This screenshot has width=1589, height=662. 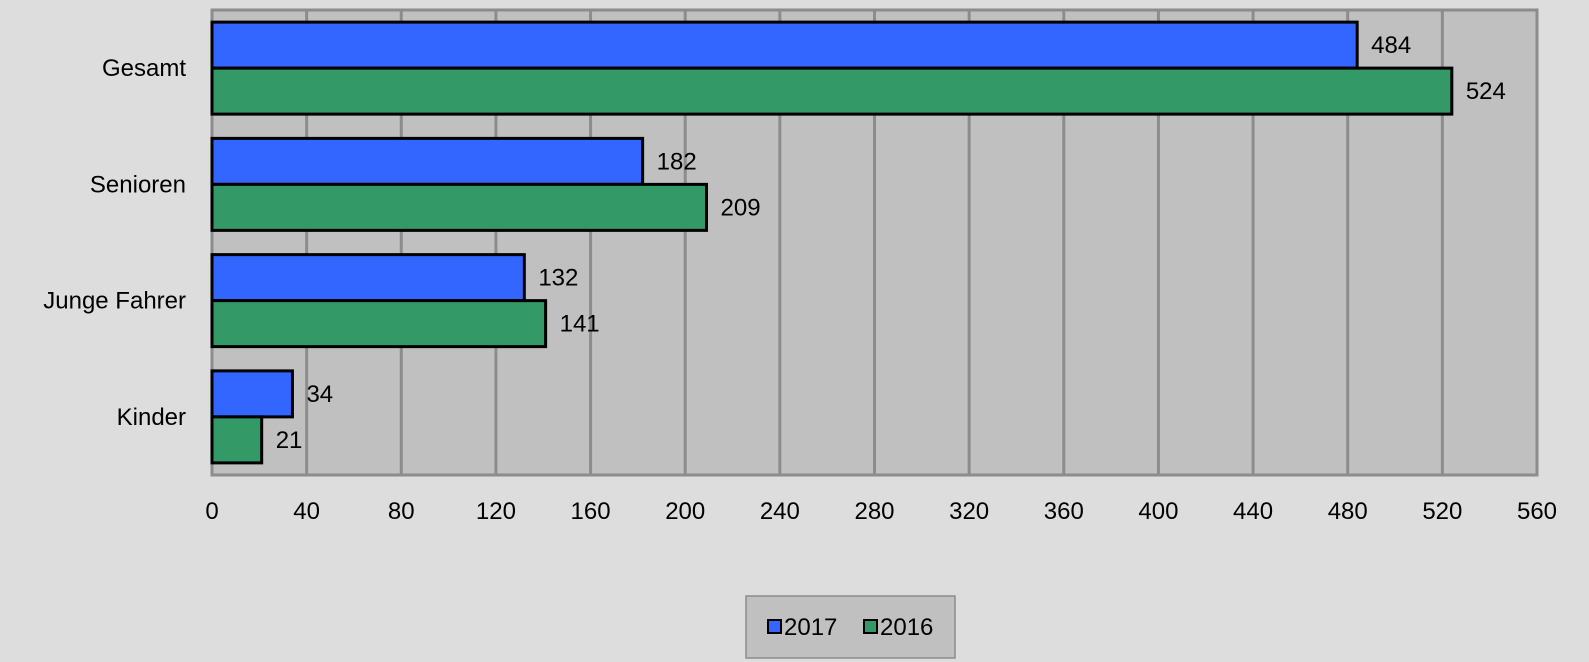 I want to click on bar-2016-senioren, so click(x=459, y=207).